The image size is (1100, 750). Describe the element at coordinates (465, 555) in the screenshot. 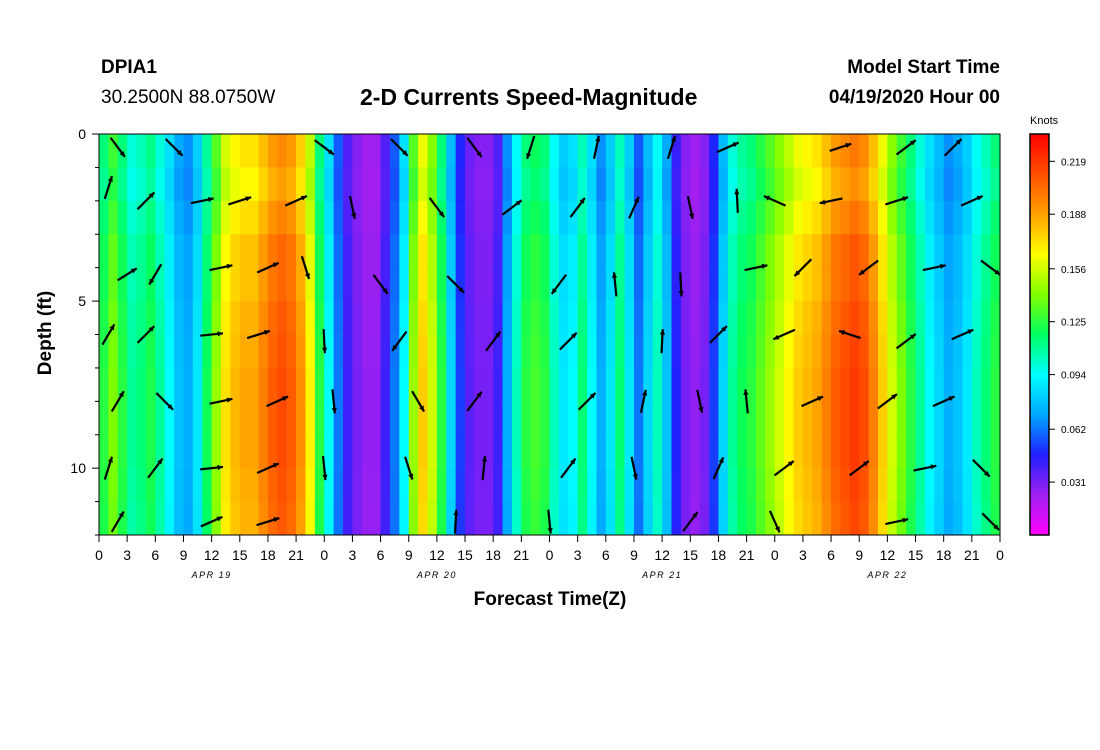

I see `x-tick-label: 15` at that location.